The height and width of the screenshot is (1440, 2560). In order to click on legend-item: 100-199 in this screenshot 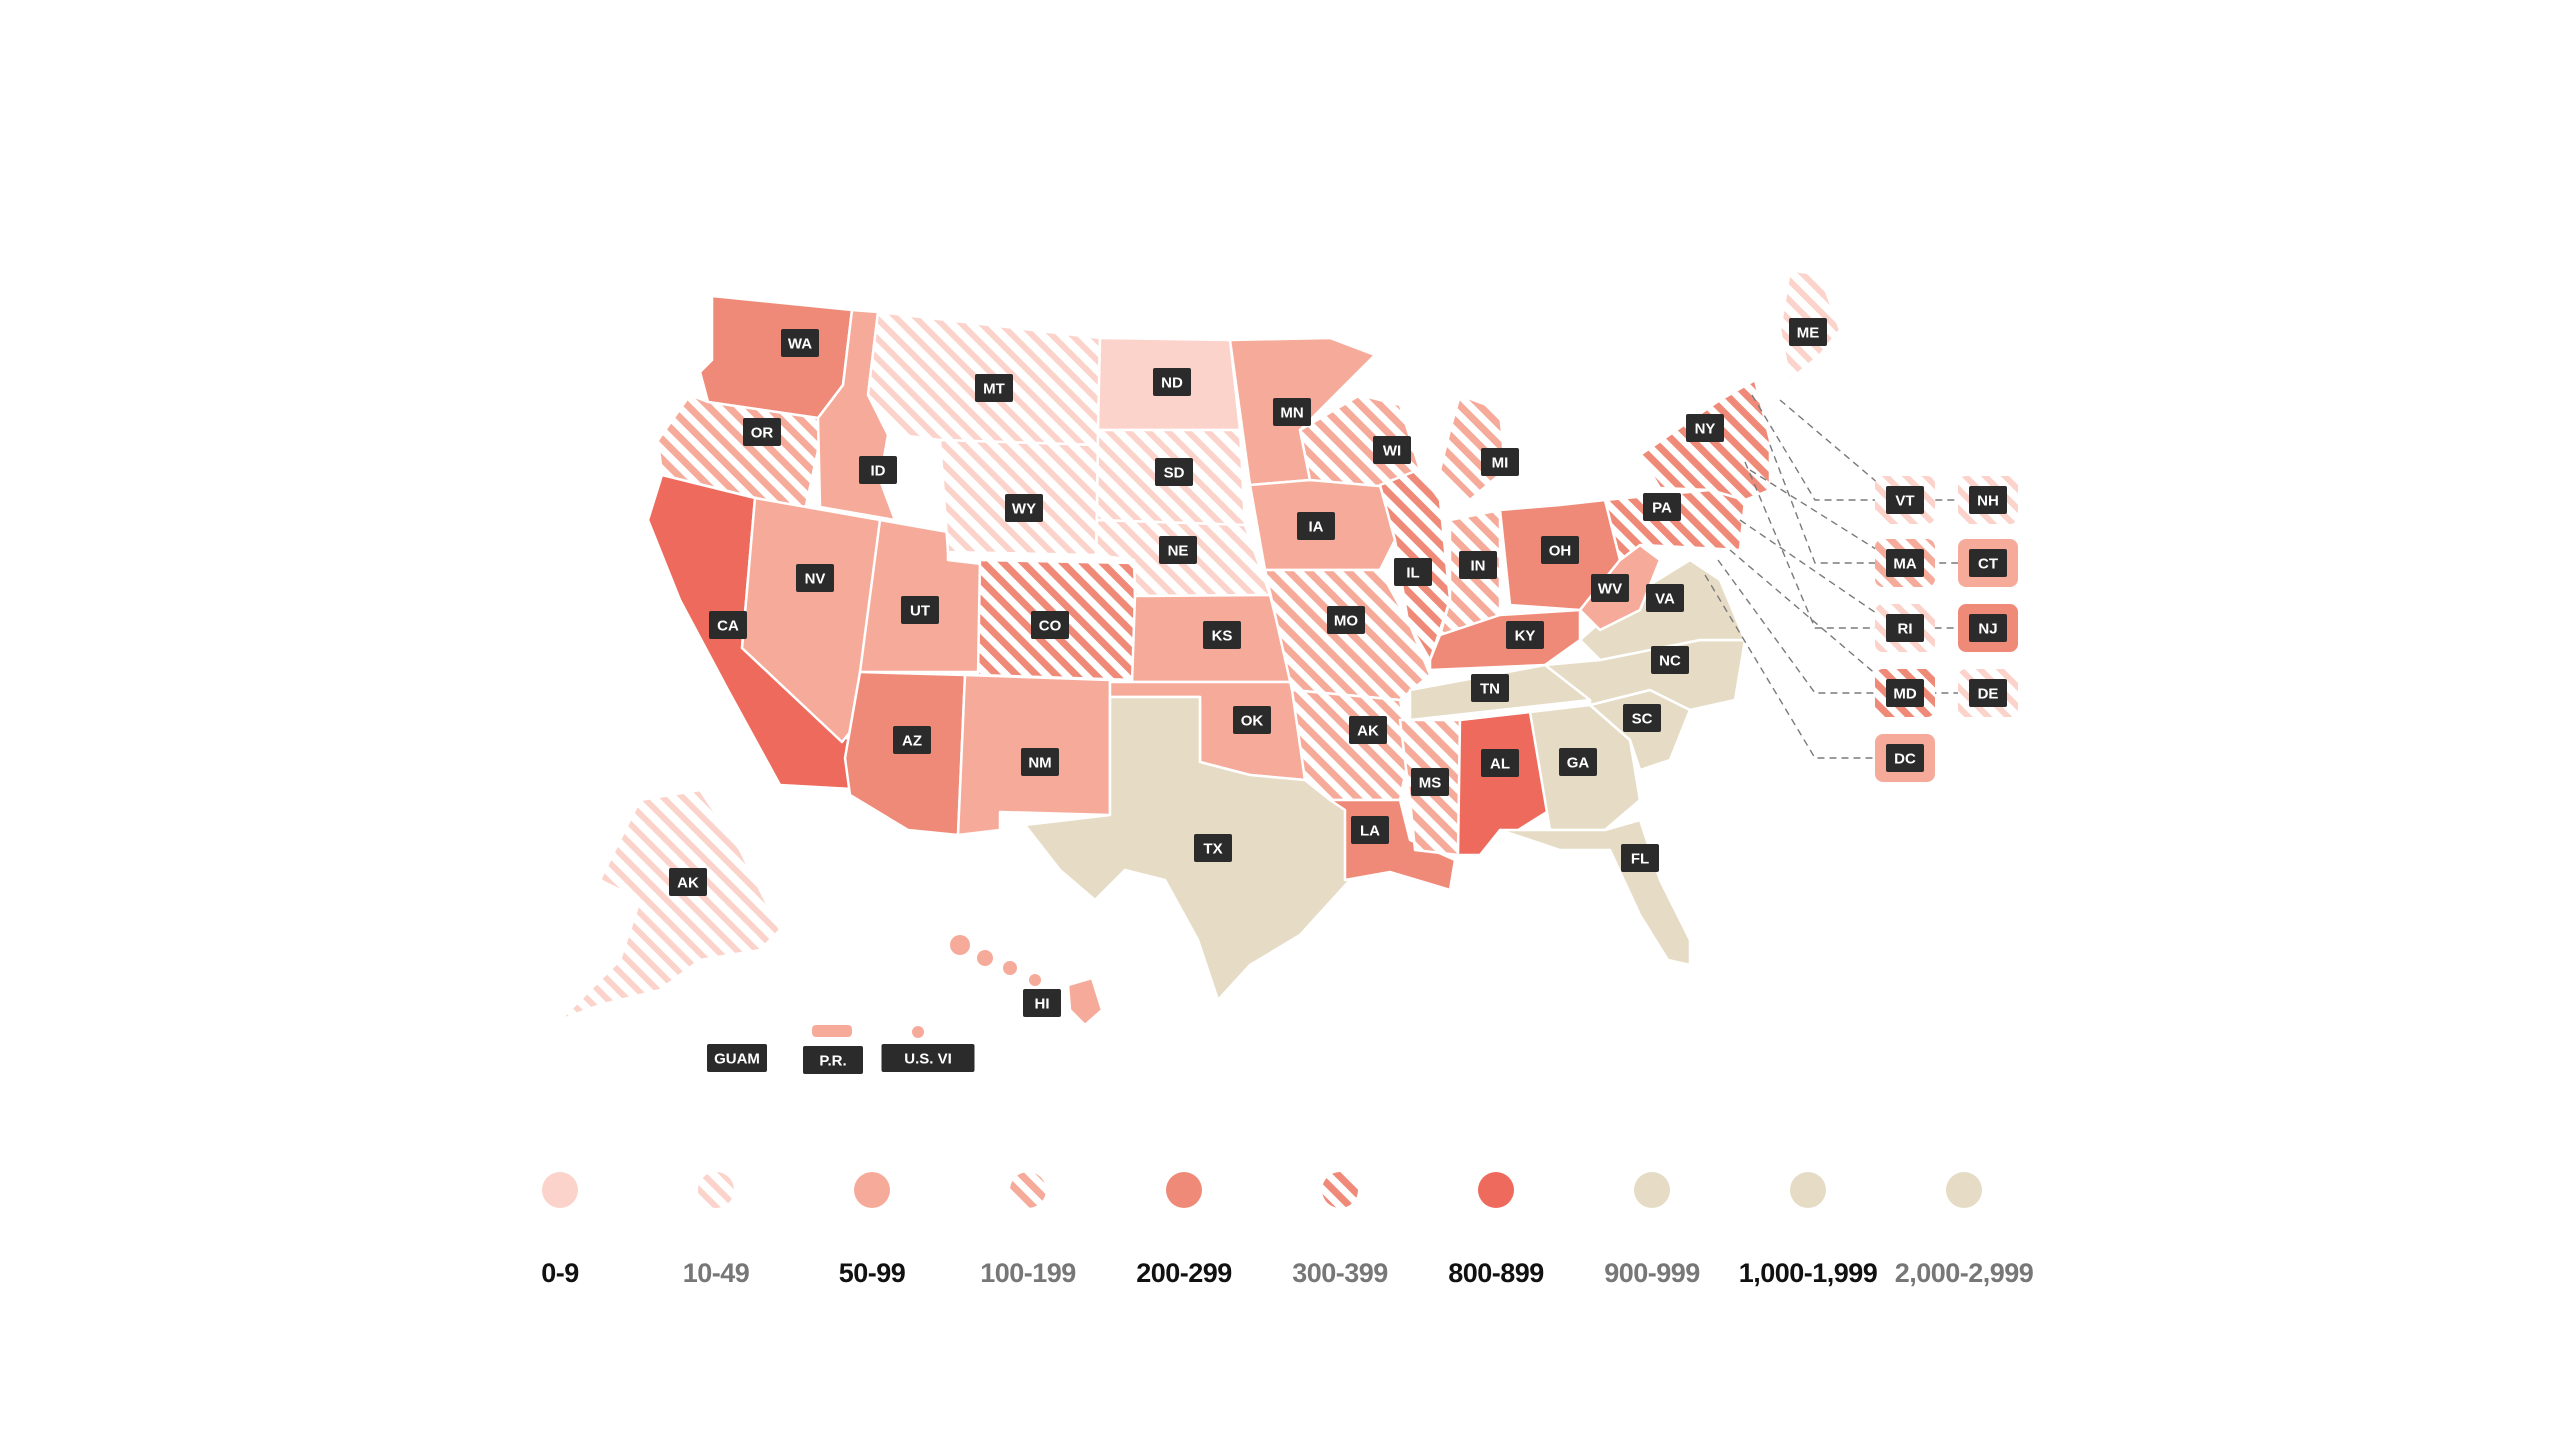, I will do `click(1028, 1230)`.